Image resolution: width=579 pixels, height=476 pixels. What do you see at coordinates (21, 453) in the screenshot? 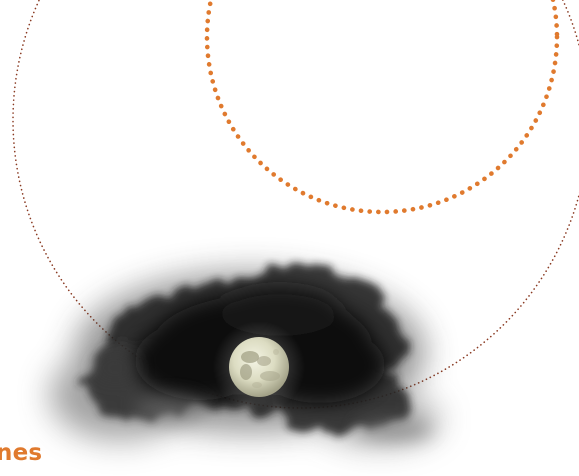
I see `cropped-caption-text: nes` at bounding box center [21, 453].